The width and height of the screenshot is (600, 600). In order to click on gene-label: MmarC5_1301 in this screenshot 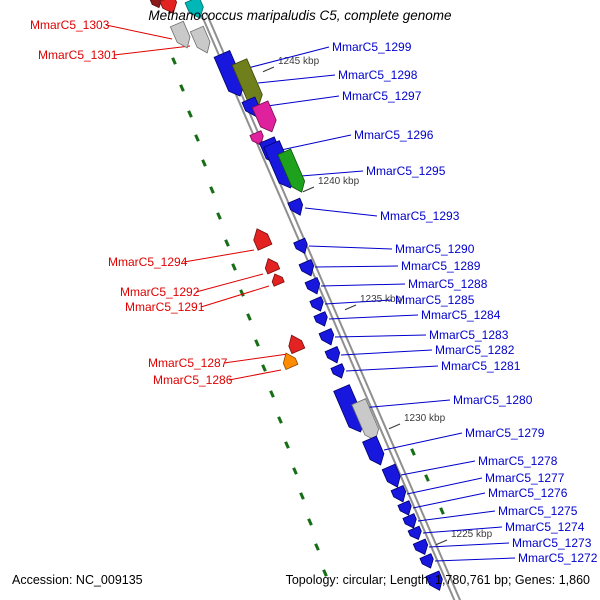, I will do `click(78, 55)`.